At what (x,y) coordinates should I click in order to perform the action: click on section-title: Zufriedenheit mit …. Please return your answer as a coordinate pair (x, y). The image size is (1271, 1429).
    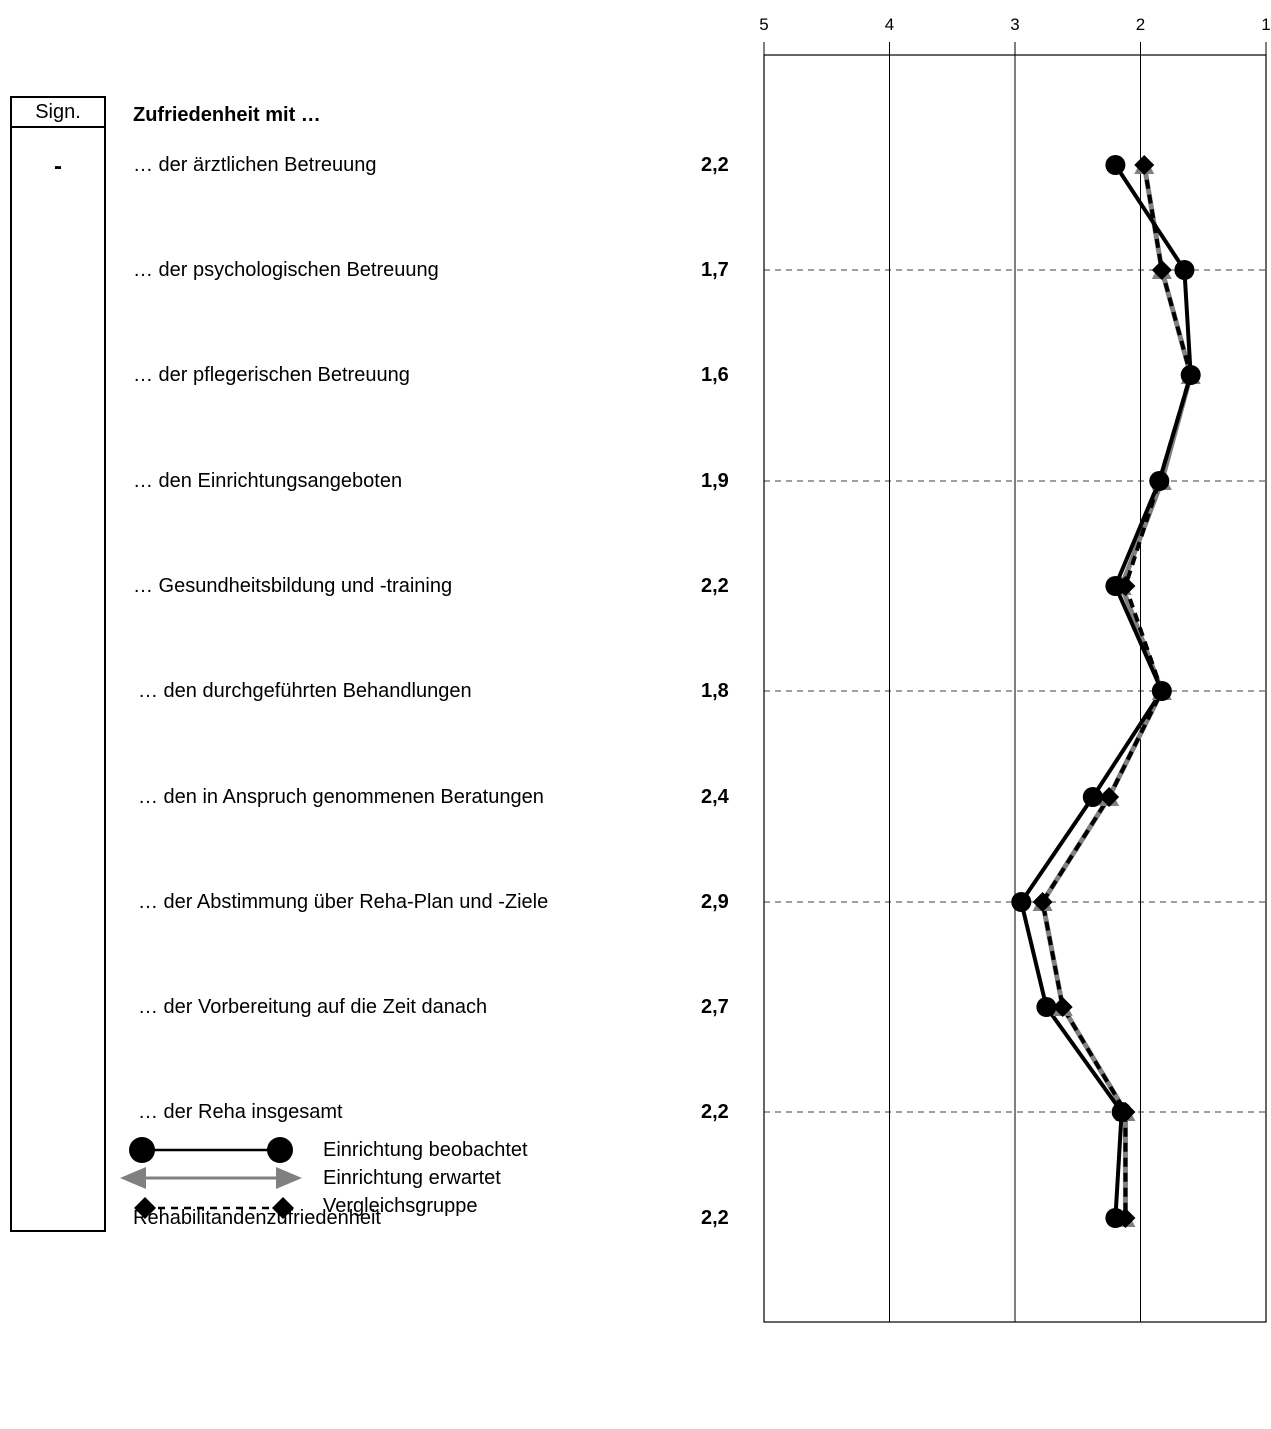
    Looking at the image, I should click on (227, 115).